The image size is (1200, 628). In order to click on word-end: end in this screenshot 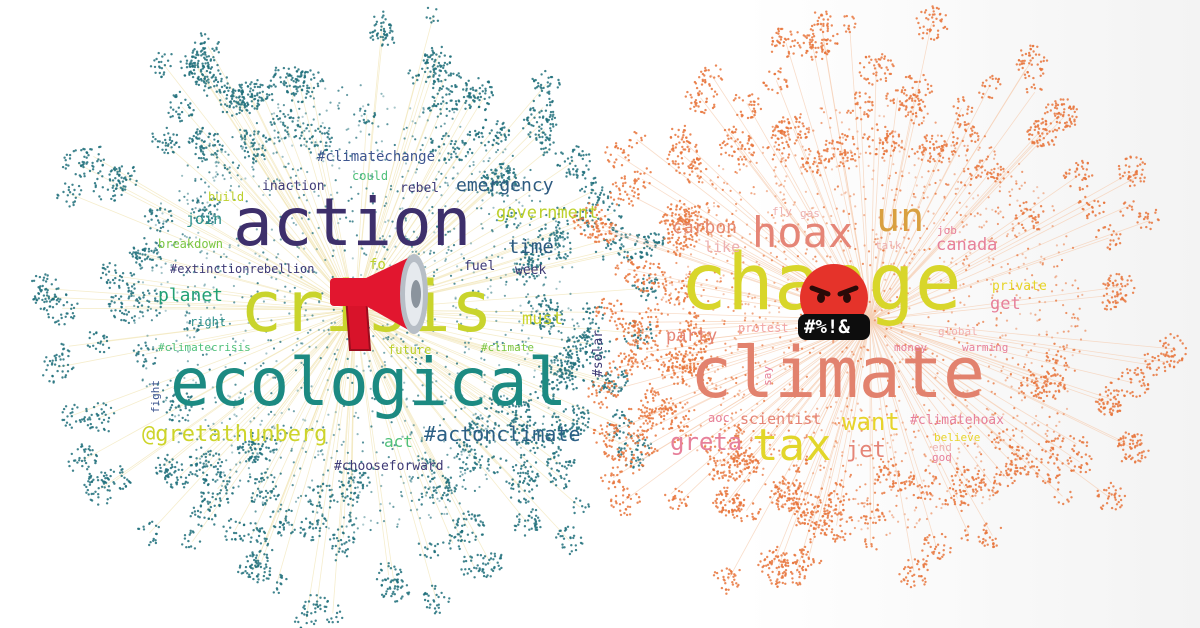, I will do `click(942, 447)`.